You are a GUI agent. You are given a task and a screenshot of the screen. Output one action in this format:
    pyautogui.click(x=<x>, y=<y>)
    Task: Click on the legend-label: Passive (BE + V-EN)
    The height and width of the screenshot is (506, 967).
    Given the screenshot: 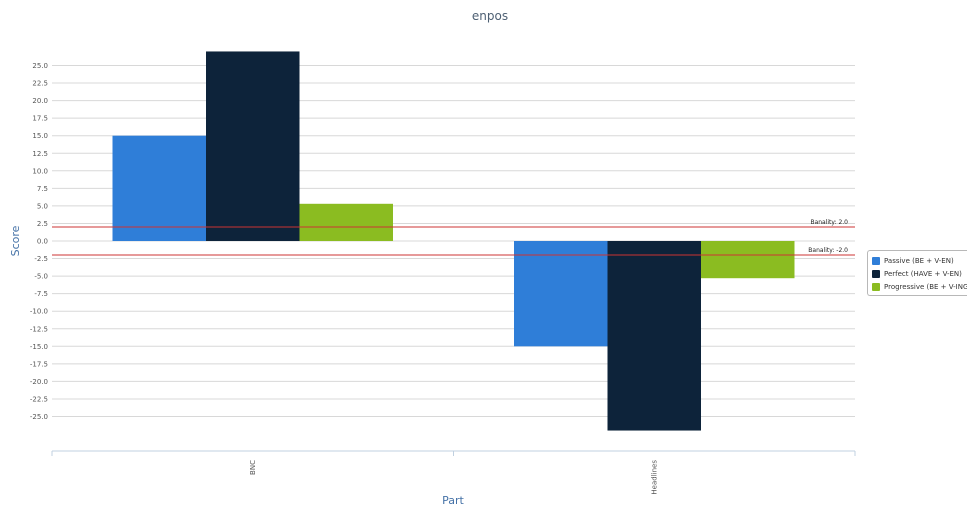 What is the action you would take?
    pyautogui.click(x=919, y=261)
    